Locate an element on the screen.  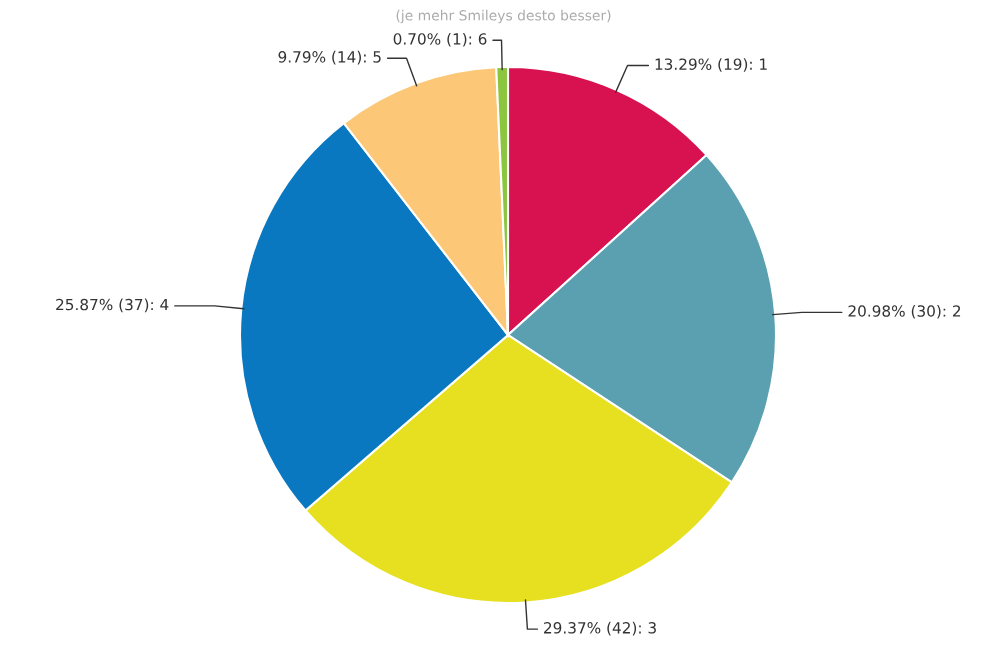
slice-label: 20.98% (30): 2 is located at coordinates (904, 311).